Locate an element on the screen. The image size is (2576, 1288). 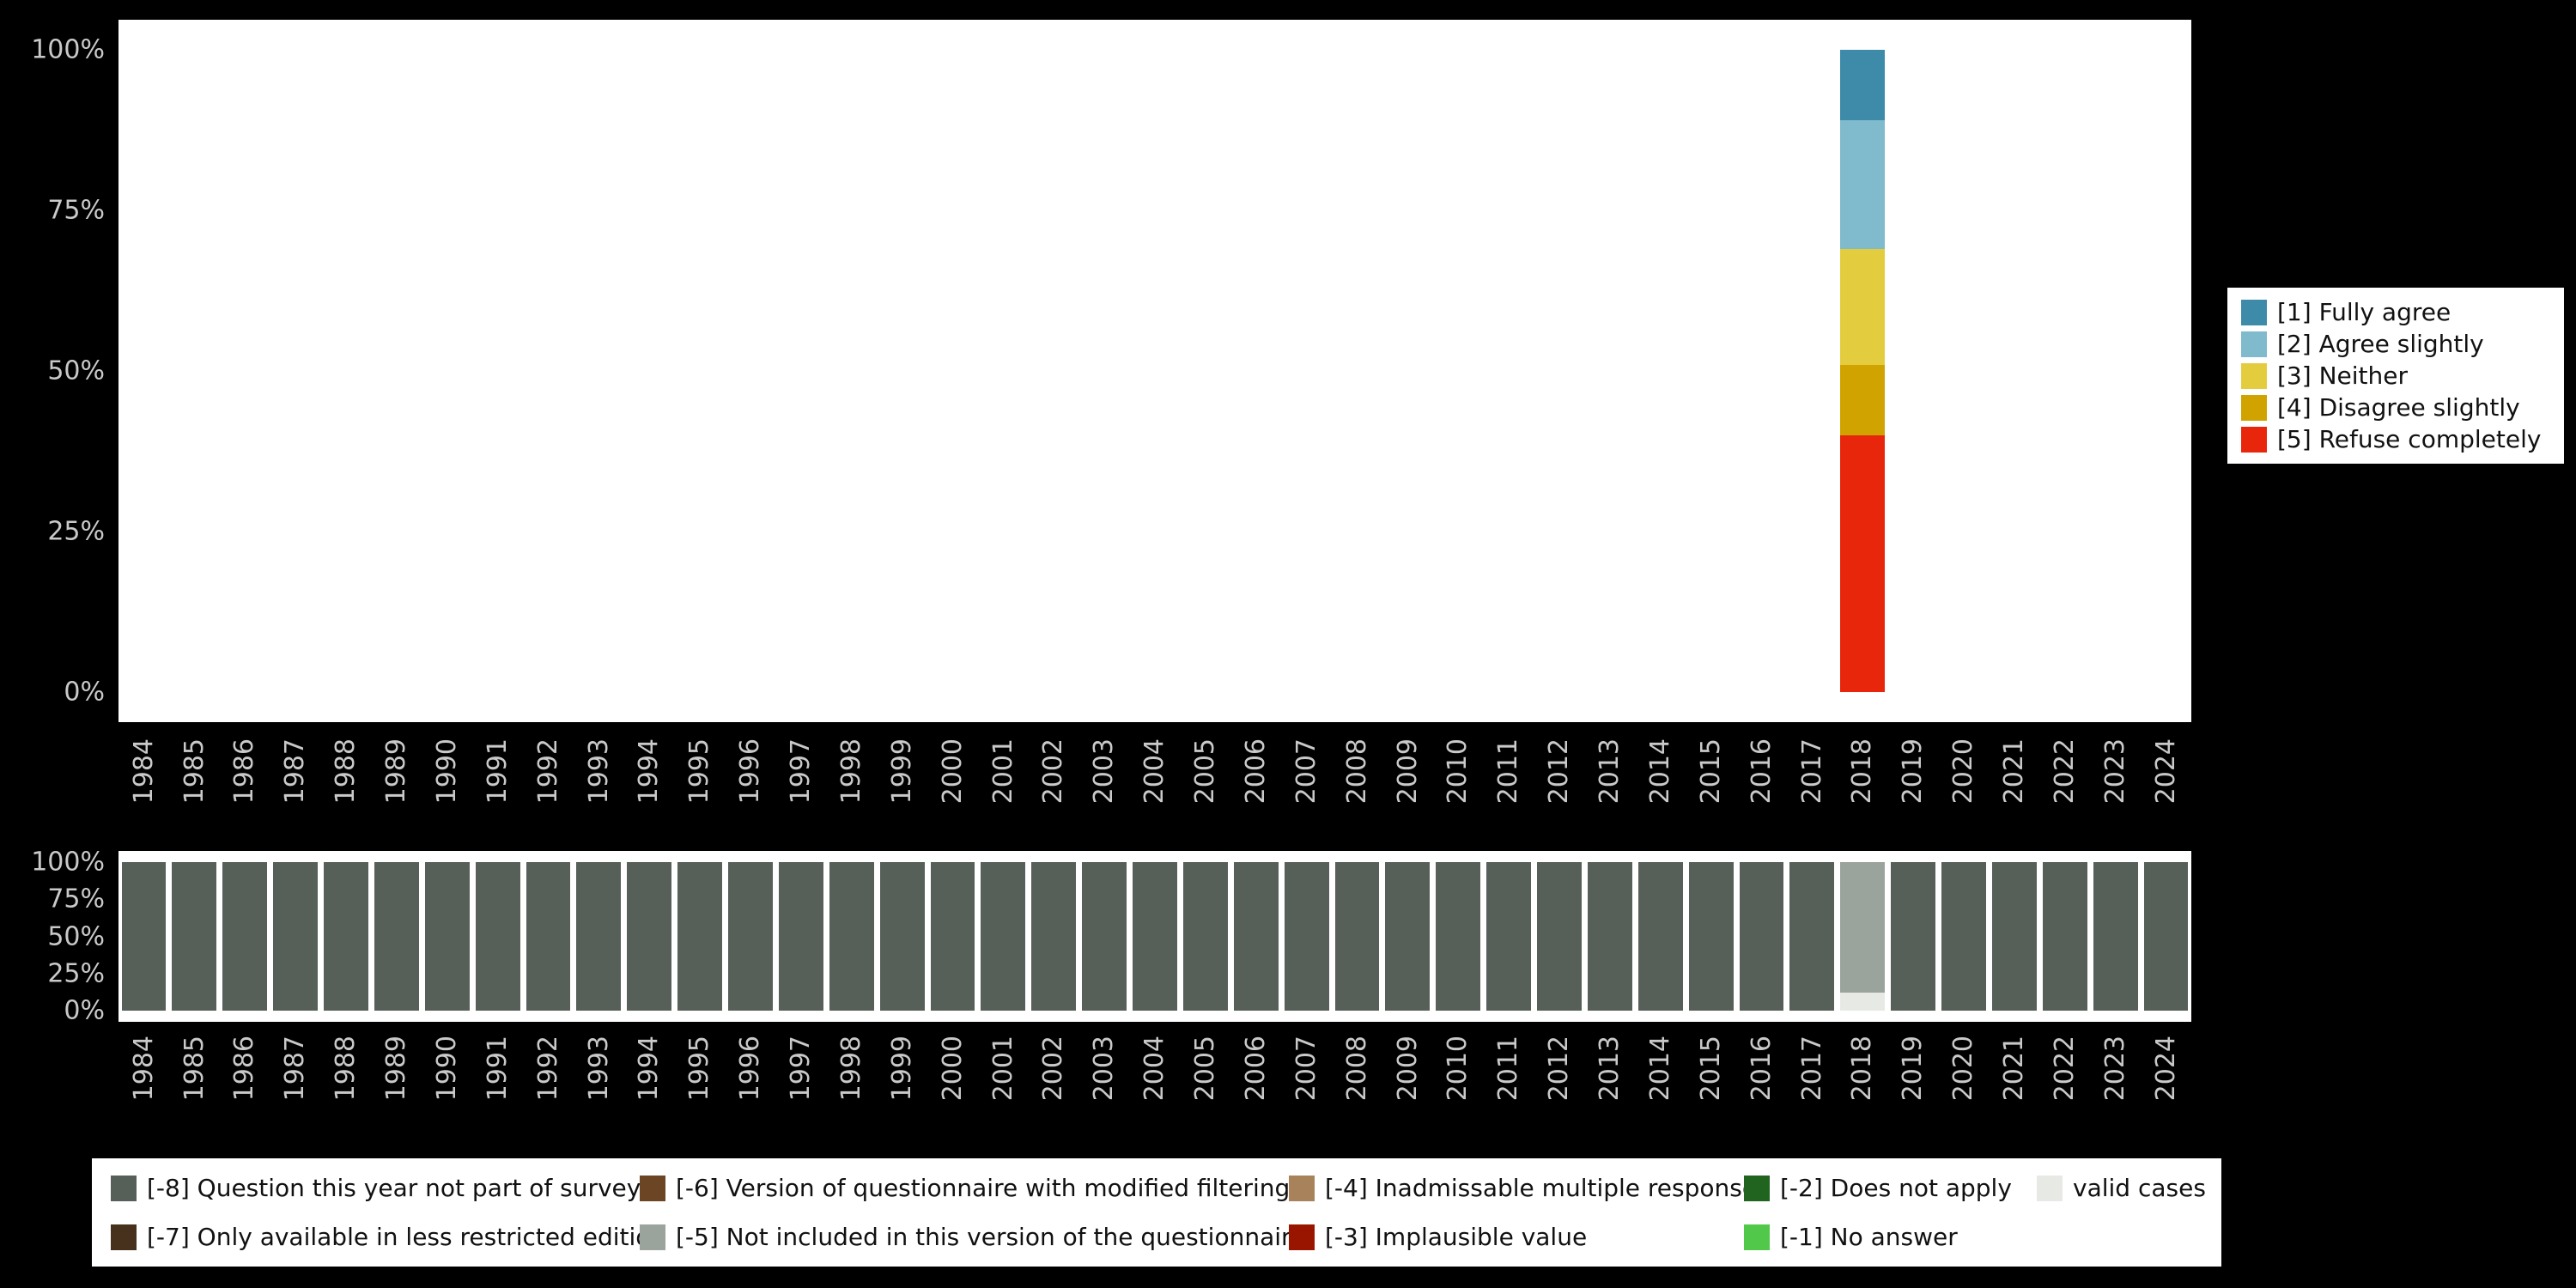
x-tick-label: 1993 is located at coordinates (599, 1082).